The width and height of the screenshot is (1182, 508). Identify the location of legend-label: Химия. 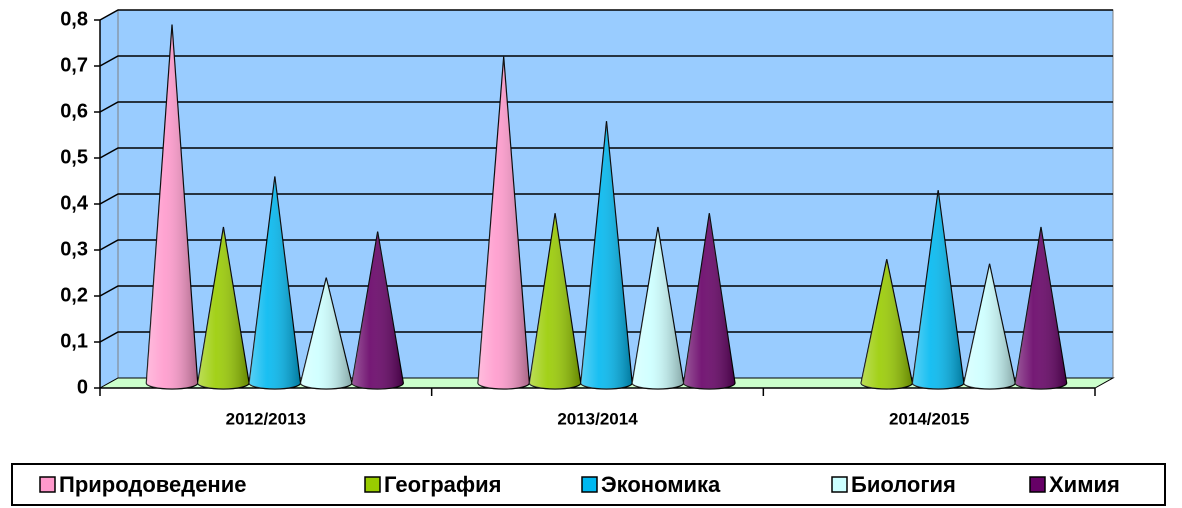
(1084, 484).